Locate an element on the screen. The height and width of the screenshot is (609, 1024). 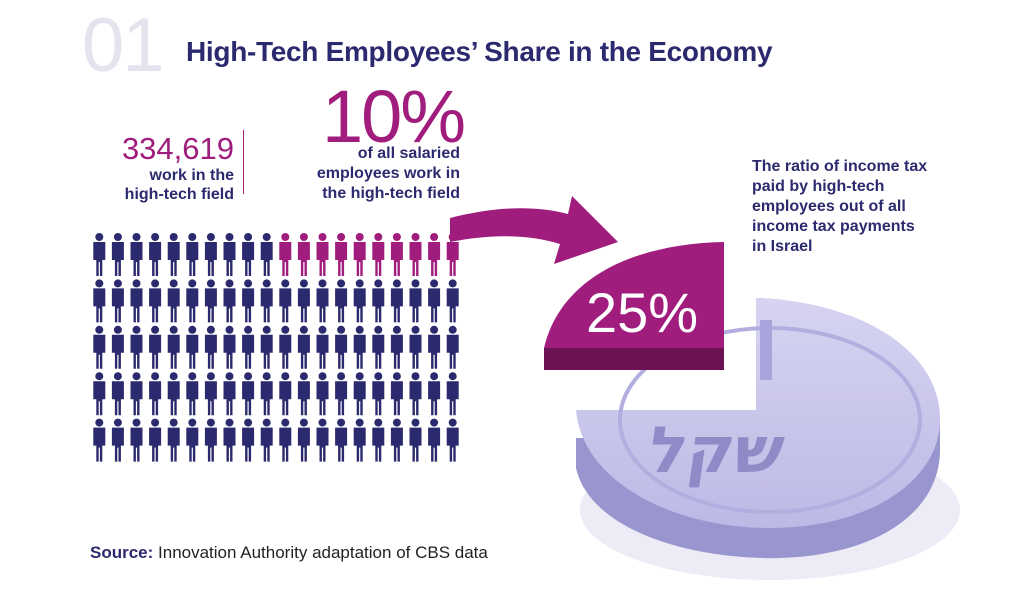
tax-ratio-line-5: in Israel is located at coordinates (782, 246).